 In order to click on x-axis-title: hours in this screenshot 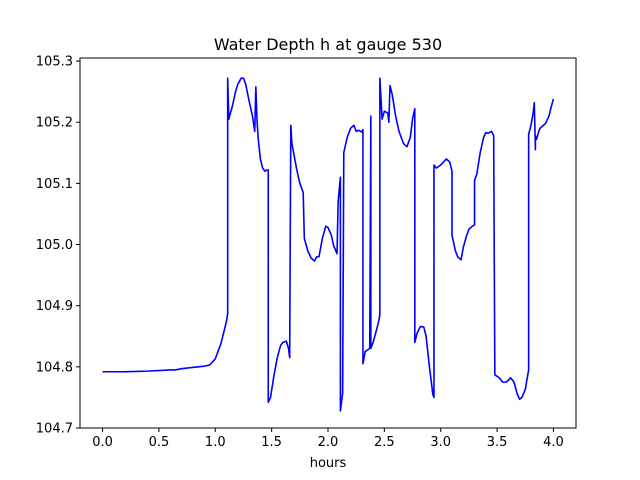, I will do `click(328, 463)`.